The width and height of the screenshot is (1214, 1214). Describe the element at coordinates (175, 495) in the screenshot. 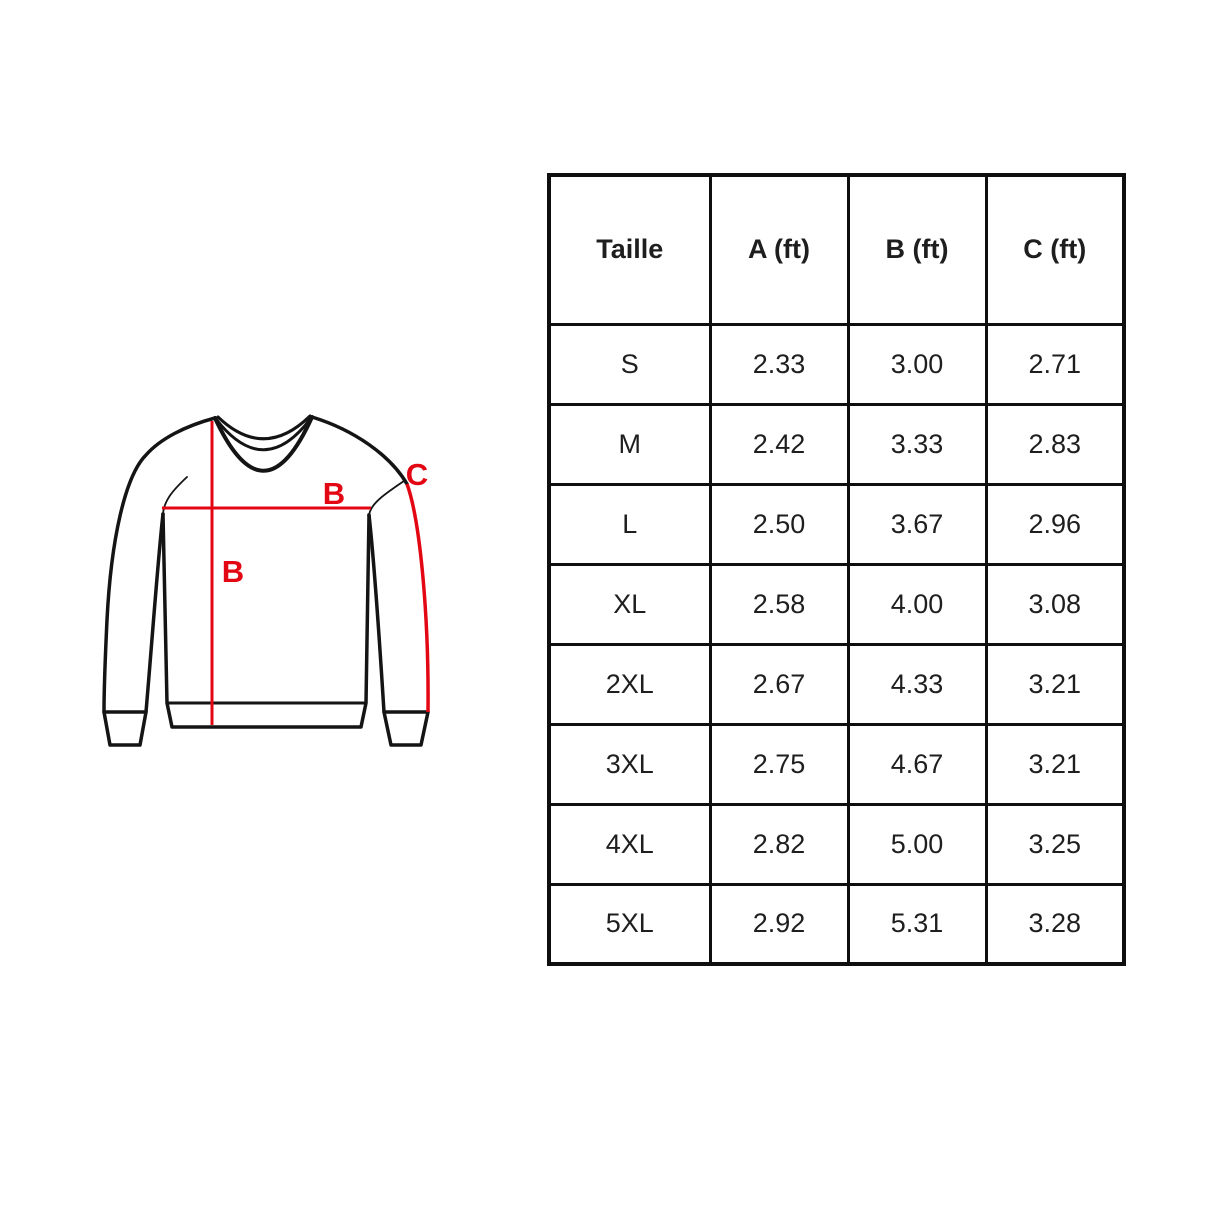

I see `left-armhole-seam` at that location.